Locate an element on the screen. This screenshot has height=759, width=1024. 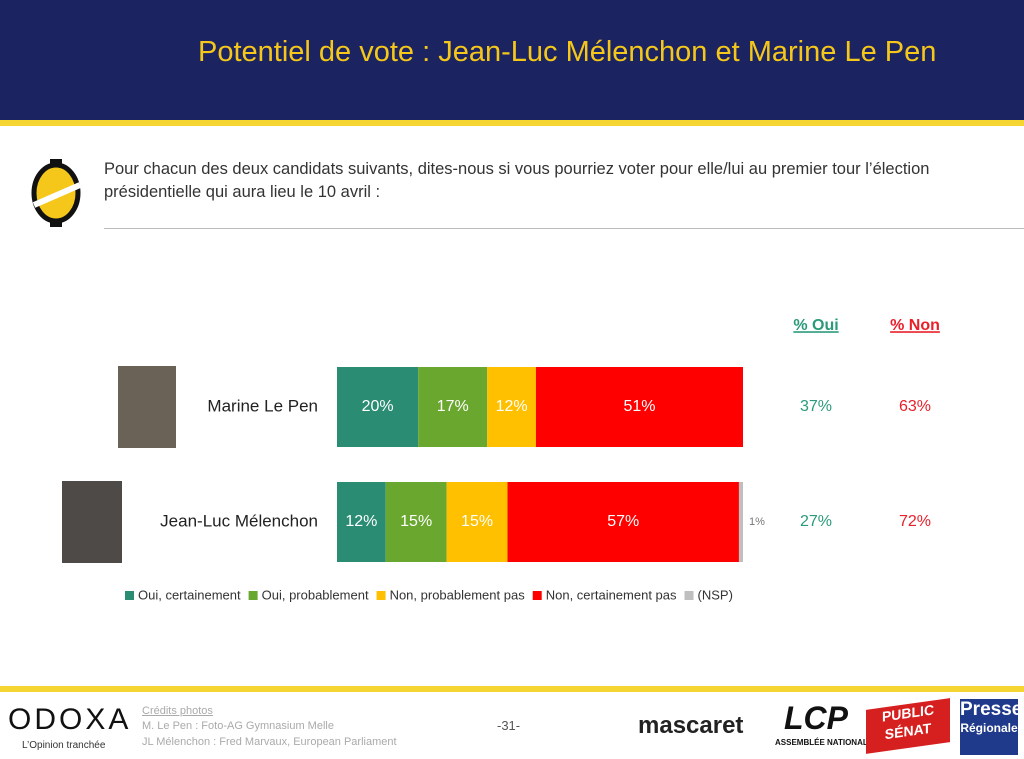
logo: Presse is located at coordinates (991, 709).